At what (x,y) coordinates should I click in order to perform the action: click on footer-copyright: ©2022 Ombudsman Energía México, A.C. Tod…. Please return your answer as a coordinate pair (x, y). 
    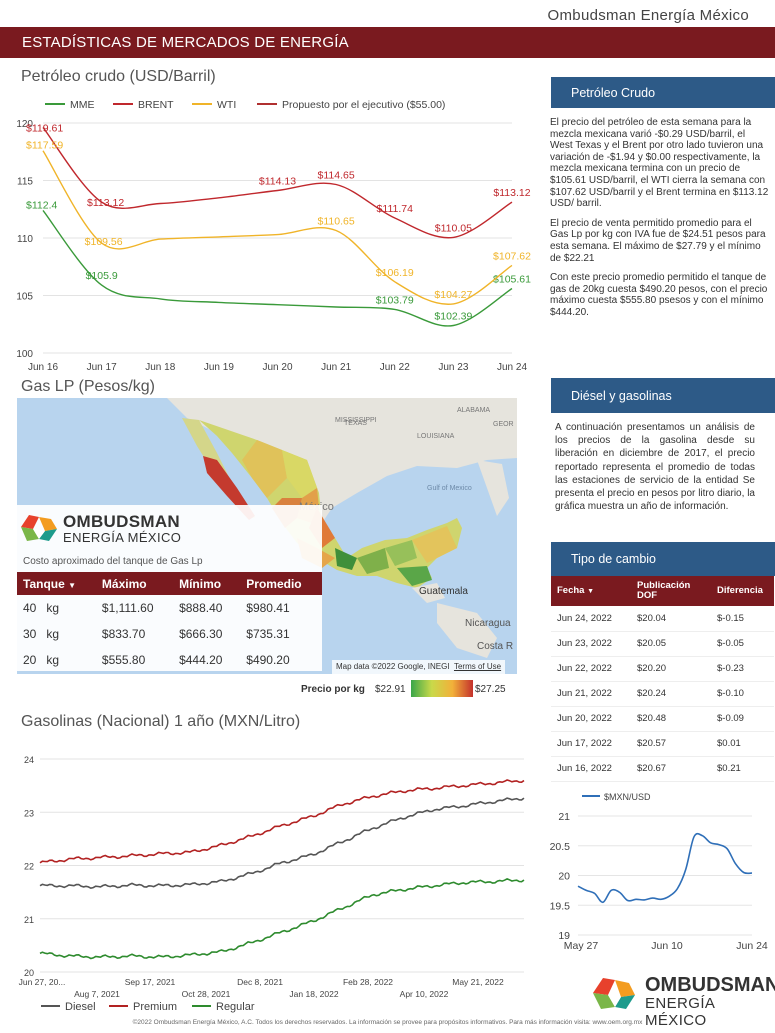
    Looking at the image, I should click on (387, 1022).